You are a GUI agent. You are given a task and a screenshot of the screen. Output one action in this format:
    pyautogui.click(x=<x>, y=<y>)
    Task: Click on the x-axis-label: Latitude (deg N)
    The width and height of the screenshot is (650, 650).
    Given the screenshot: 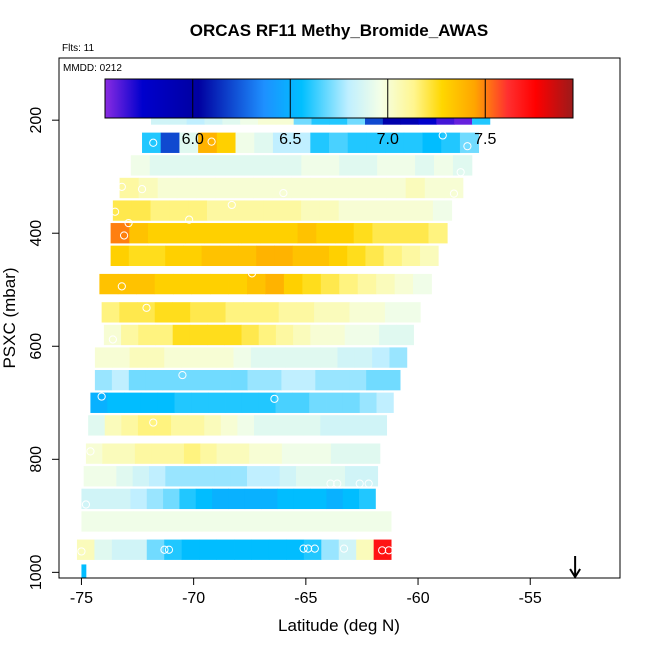 What is the action you would take?
    pyautogui.click(x=339, y=625)
    